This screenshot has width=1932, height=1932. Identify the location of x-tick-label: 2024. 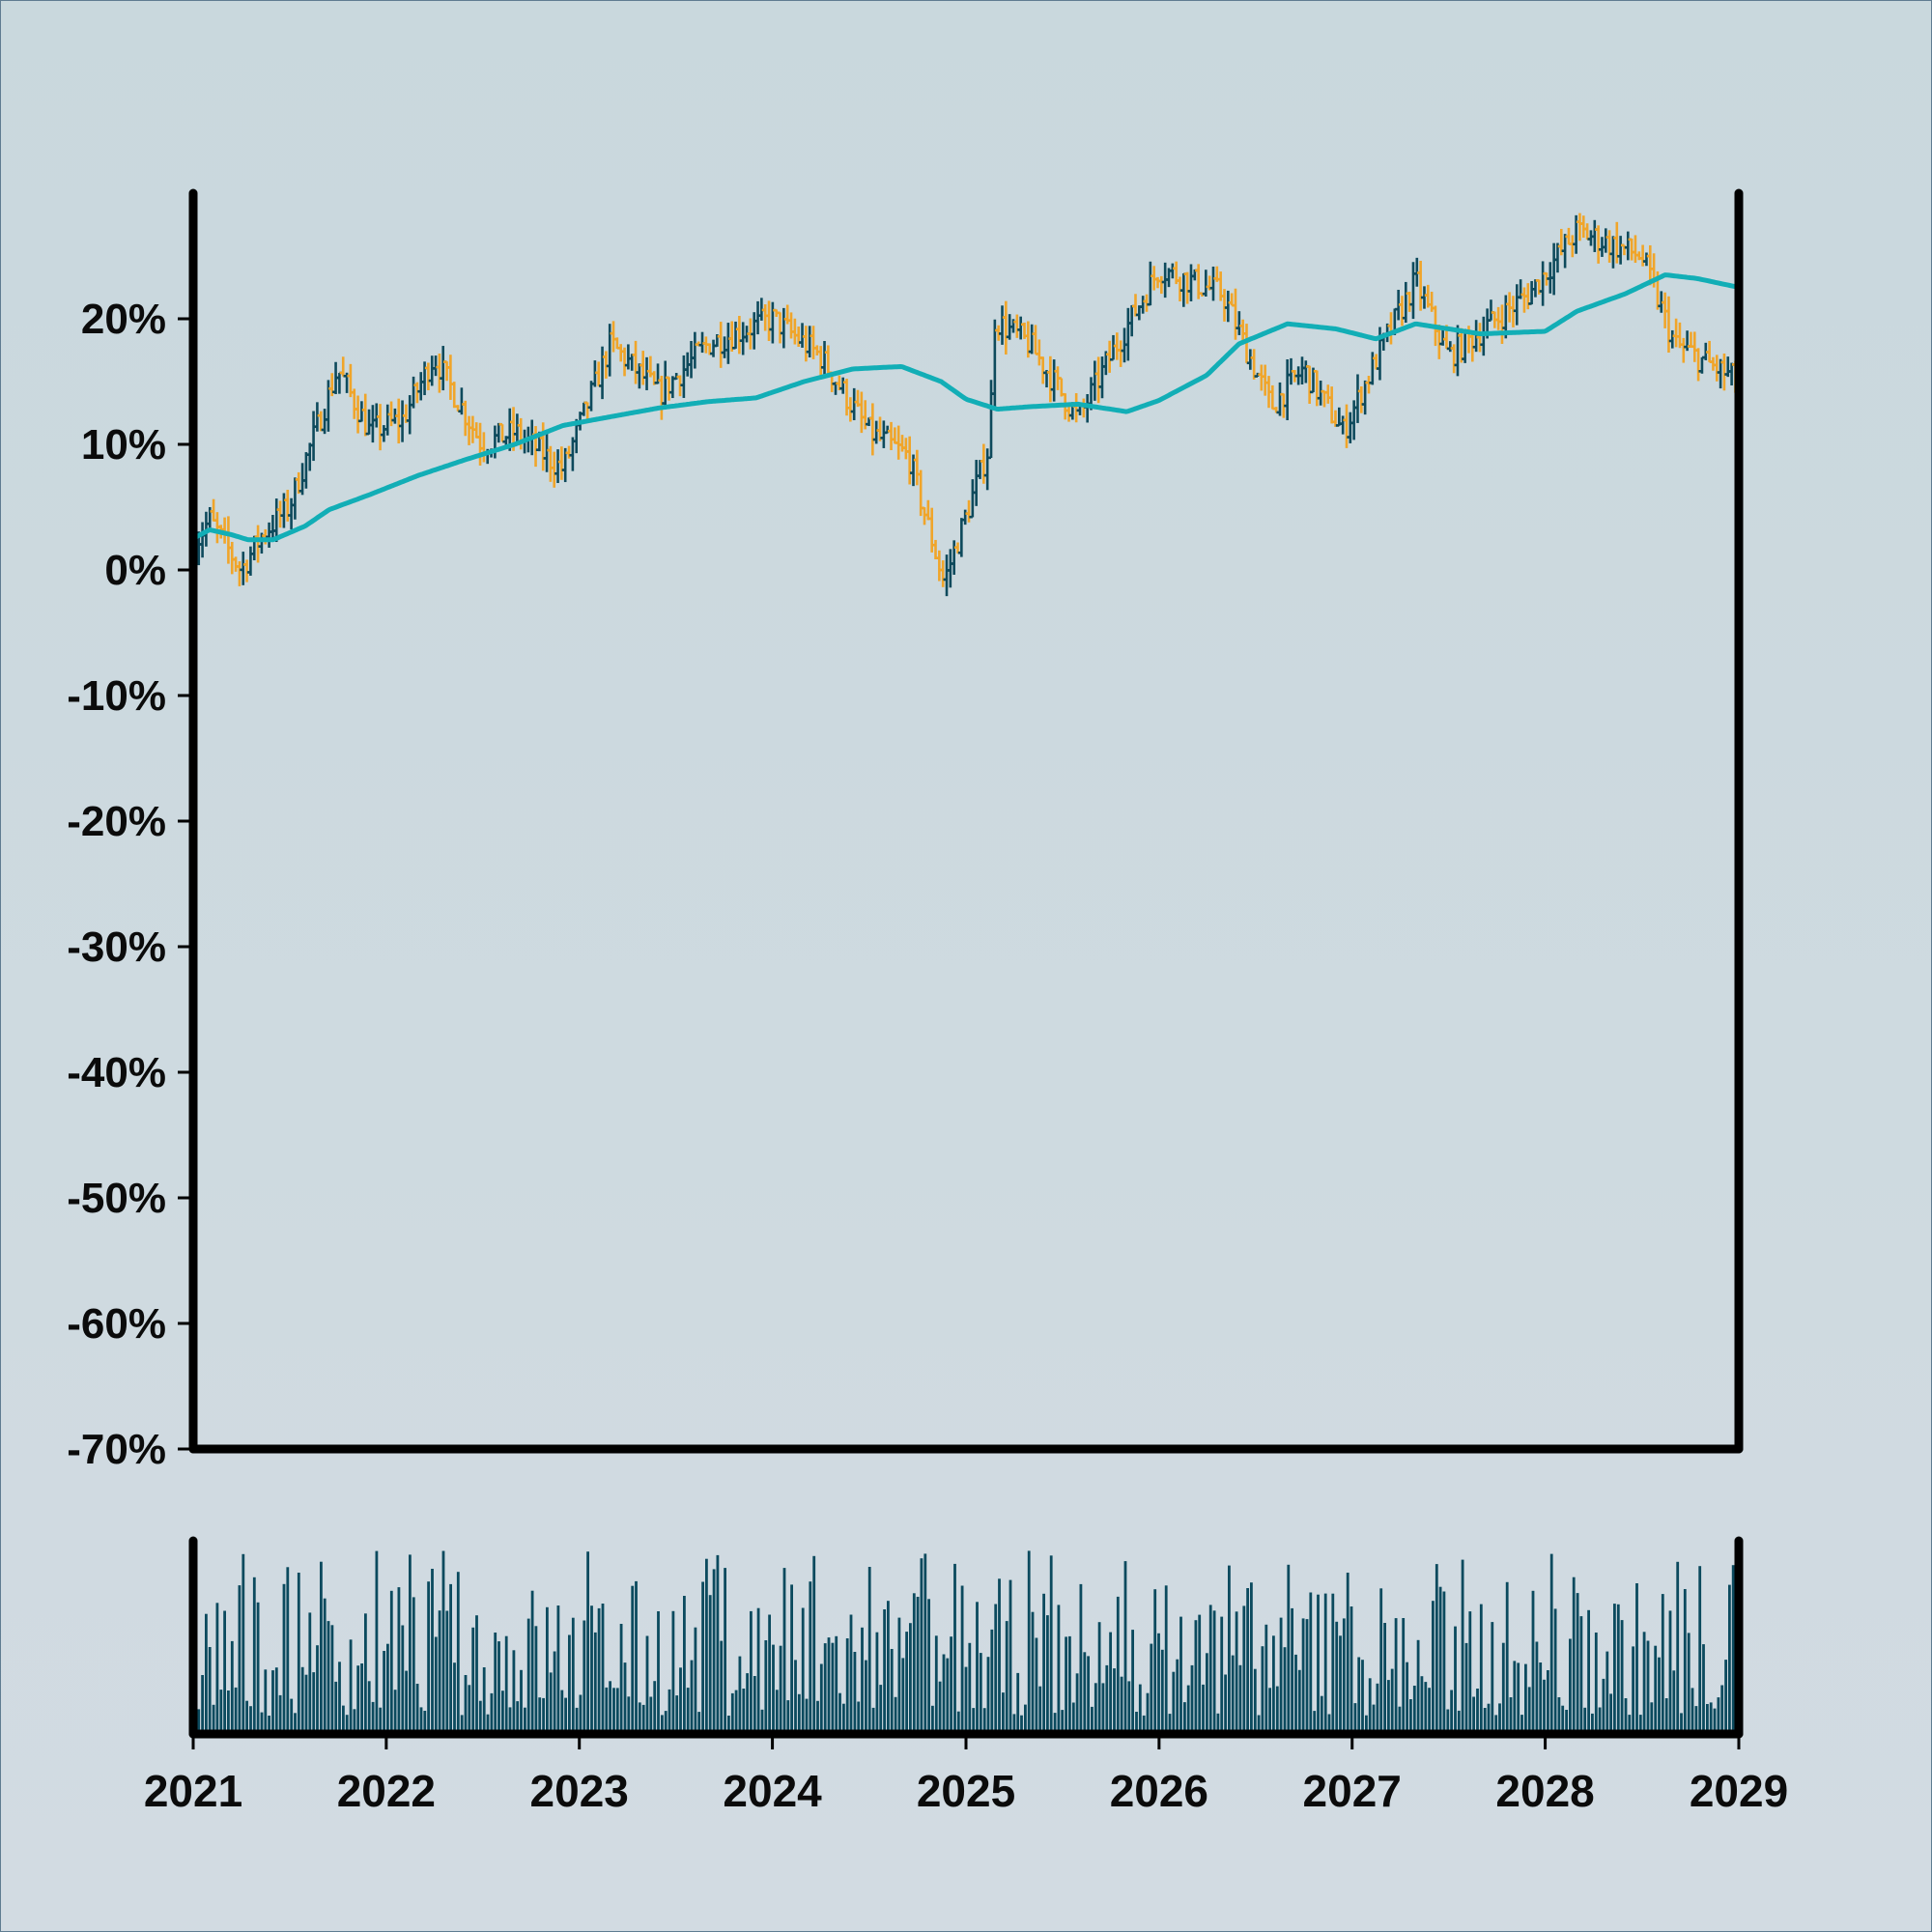
(772, 1791).